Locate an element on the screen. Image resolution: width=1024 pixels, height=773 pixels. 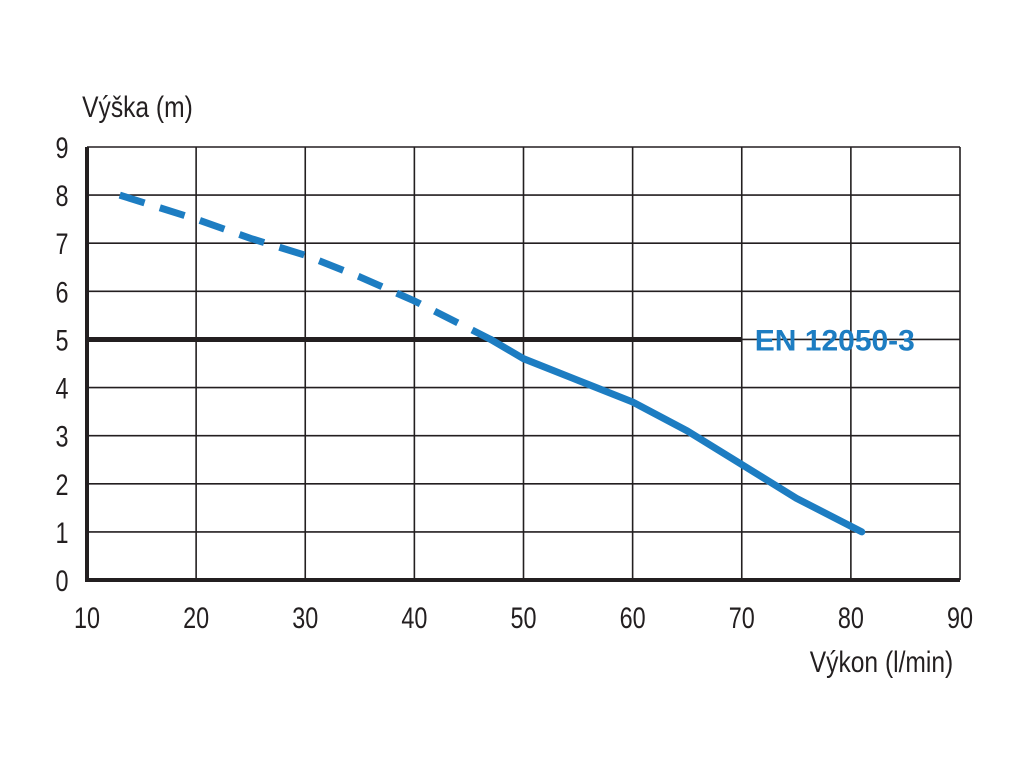
y-axis-title: Výška (m) is located at coordinates (137, 107).